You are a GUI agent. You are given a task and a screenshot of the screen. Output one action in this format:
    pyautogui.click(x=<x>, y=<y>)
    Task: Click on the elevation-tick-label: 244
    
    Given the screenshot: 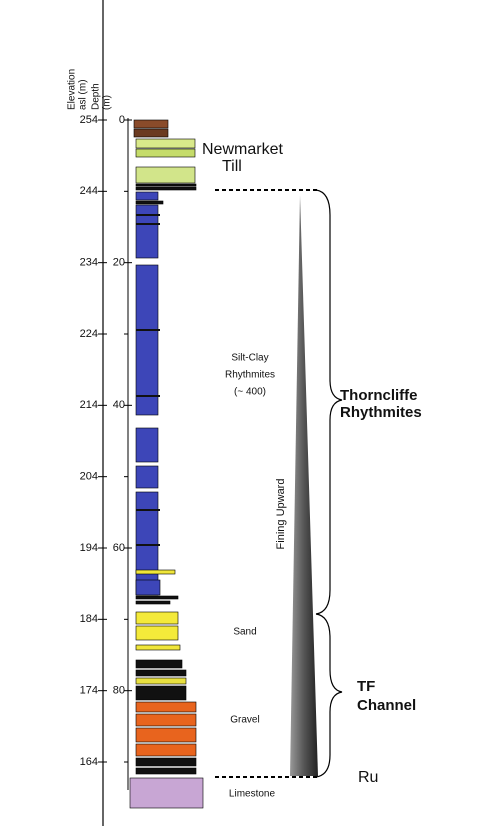 What is the action you would take?
    pyautogui.click(x=89, y=191)
    